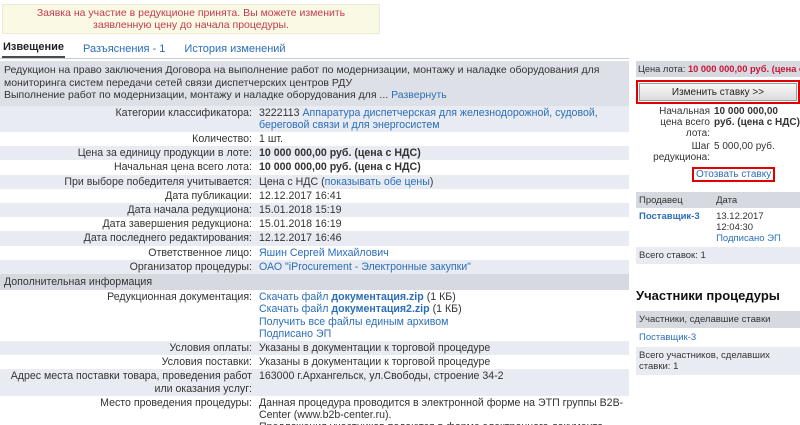 Image resolution: width=800 pixels, height=425 pixels. What do you see at coordinates (294, 309) in the screenshot?
I see `download-file-2-link: Скачать файл` at bounding box center [294, 309].